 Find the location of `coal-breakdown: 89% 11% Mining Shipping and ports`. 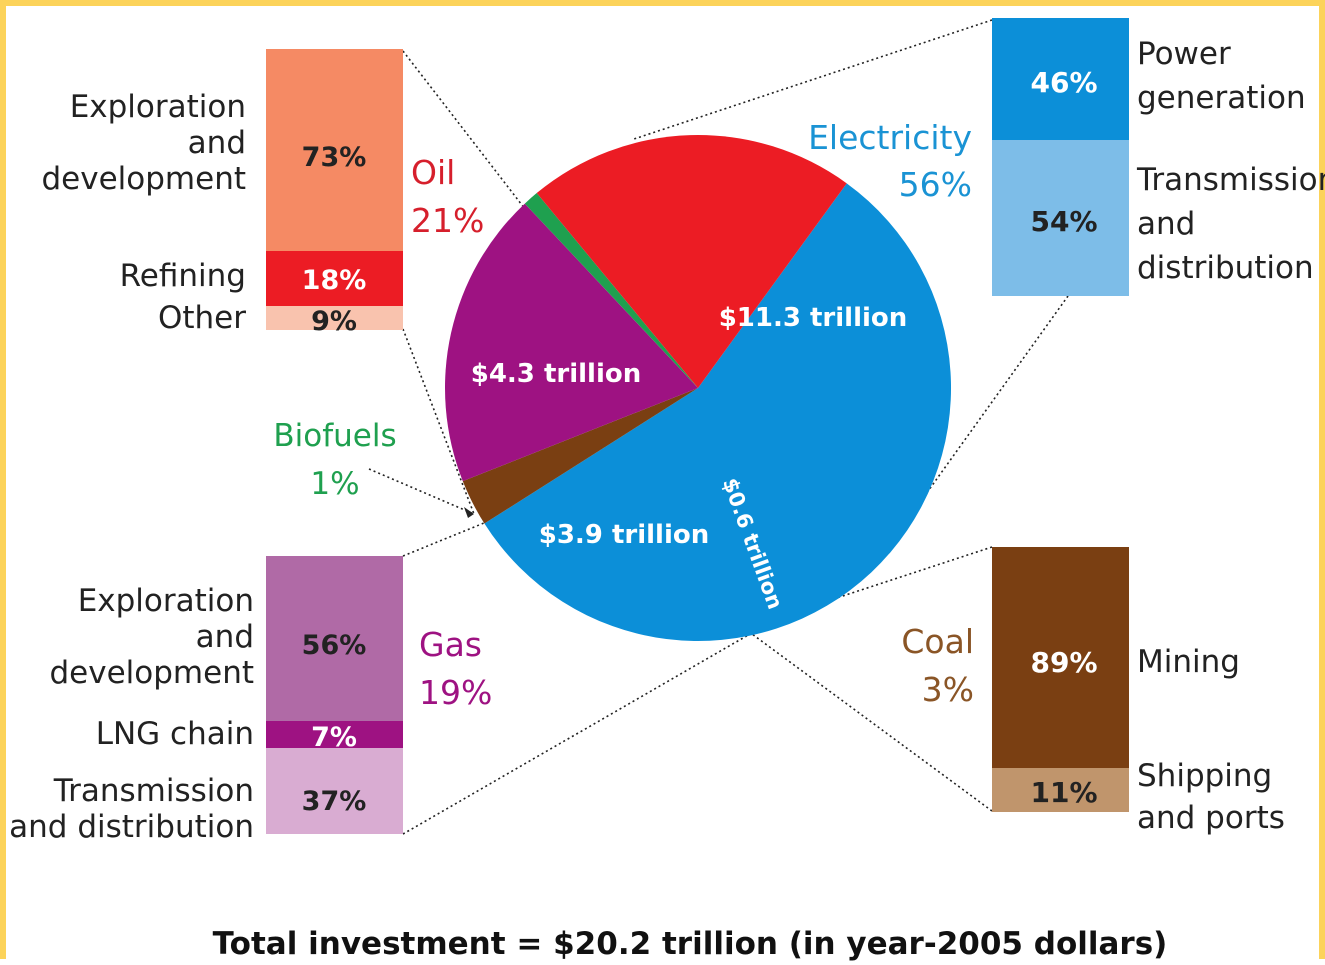

coal-breakdown: 89% 11% Mining Shipping and ports is located at coordinates (1138, 691).